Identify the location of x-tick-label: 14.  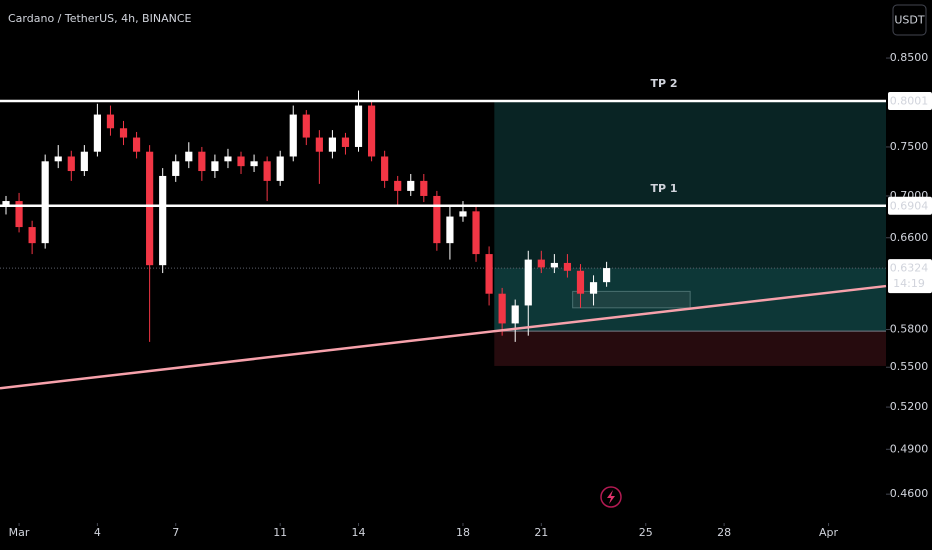
(359, 532).